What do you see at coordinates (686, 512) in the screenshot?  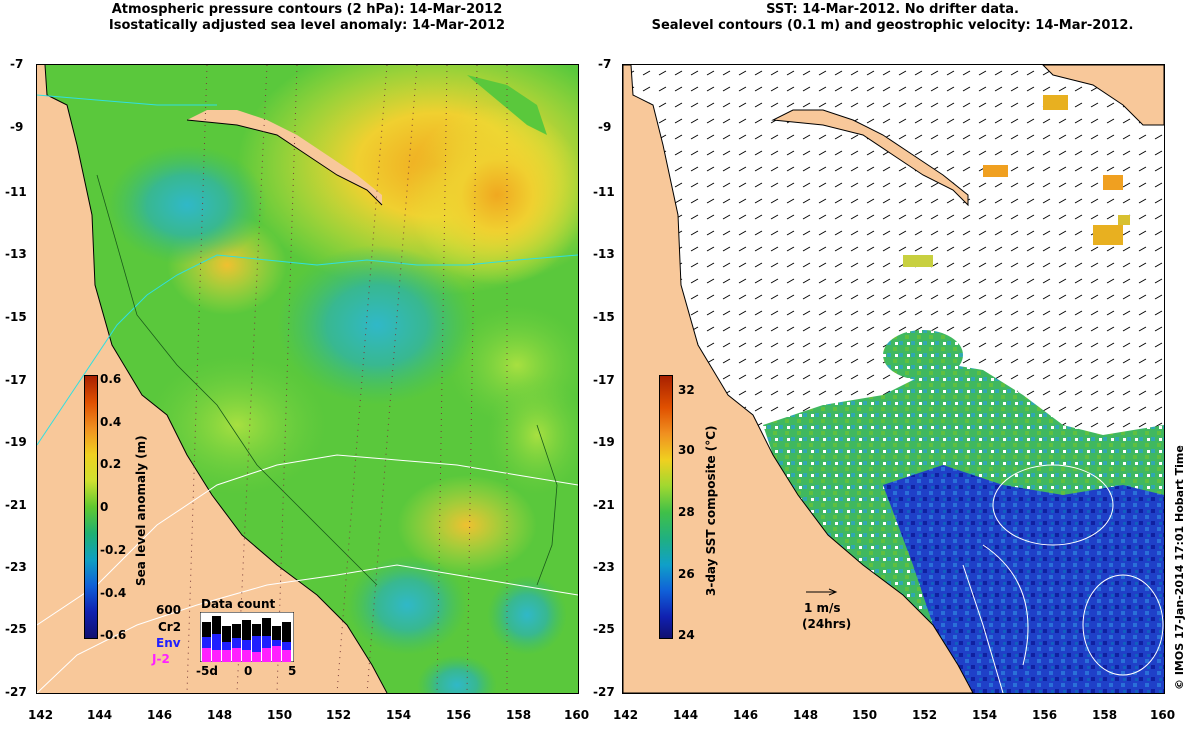 I see `colorbar-tick: 28` at bounding box center [686, 512].